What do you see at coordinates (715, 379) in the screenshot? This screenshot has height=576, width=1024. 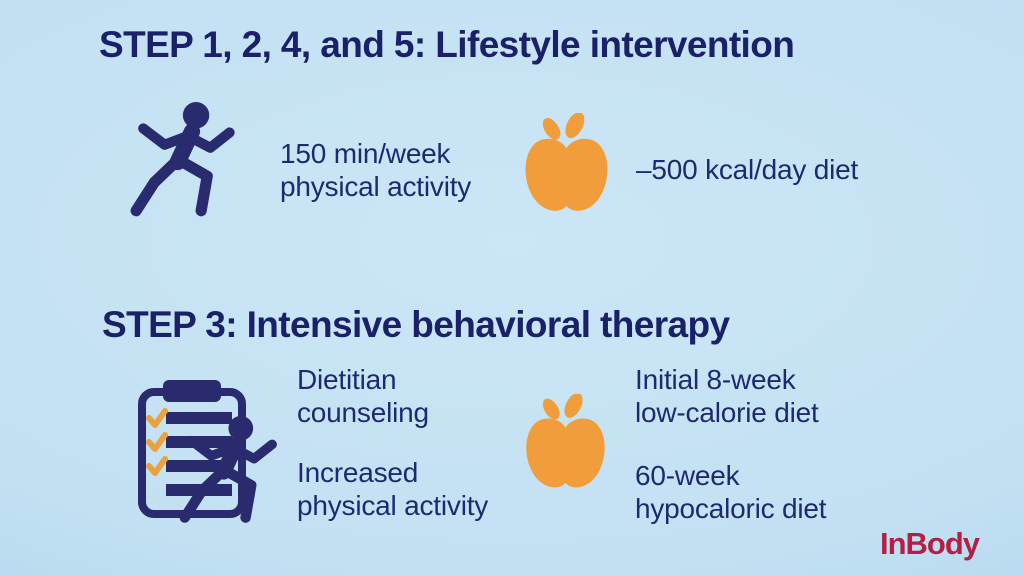 I see `initial-diet-line1: Initial 8-week` at bounding box center [715, 379].